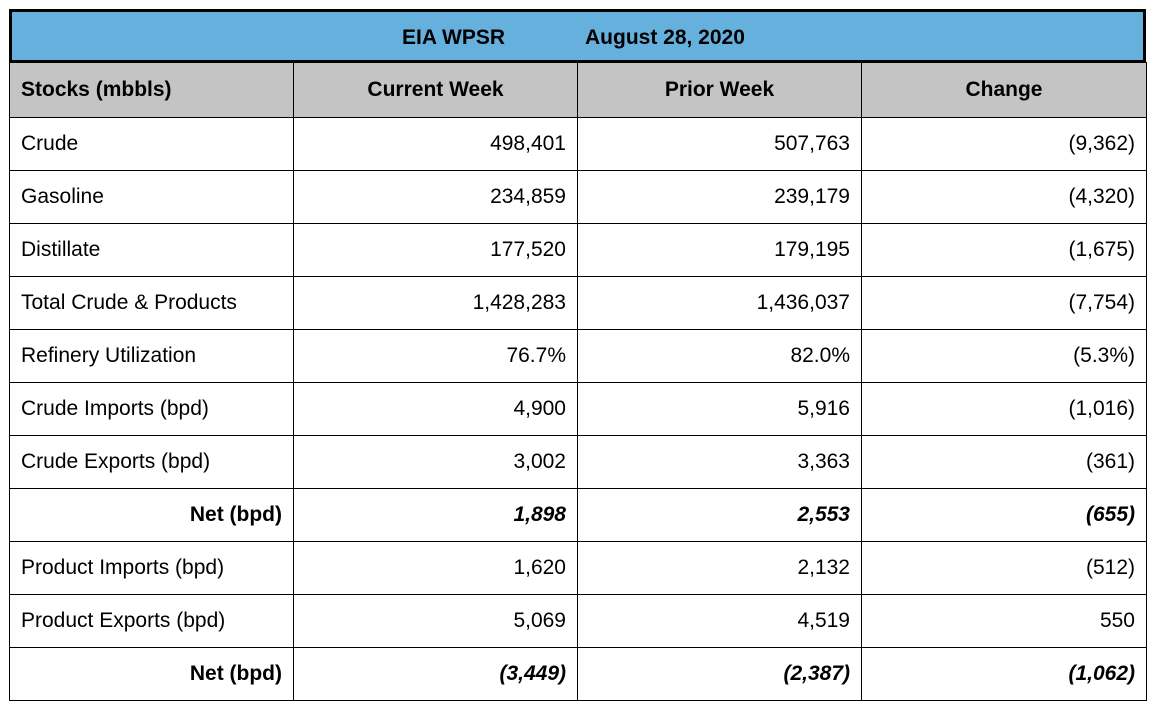  Describe the element at coordinates (719, 90) in the screenshot. I see `header-prior-week: Prior Week` at that location.